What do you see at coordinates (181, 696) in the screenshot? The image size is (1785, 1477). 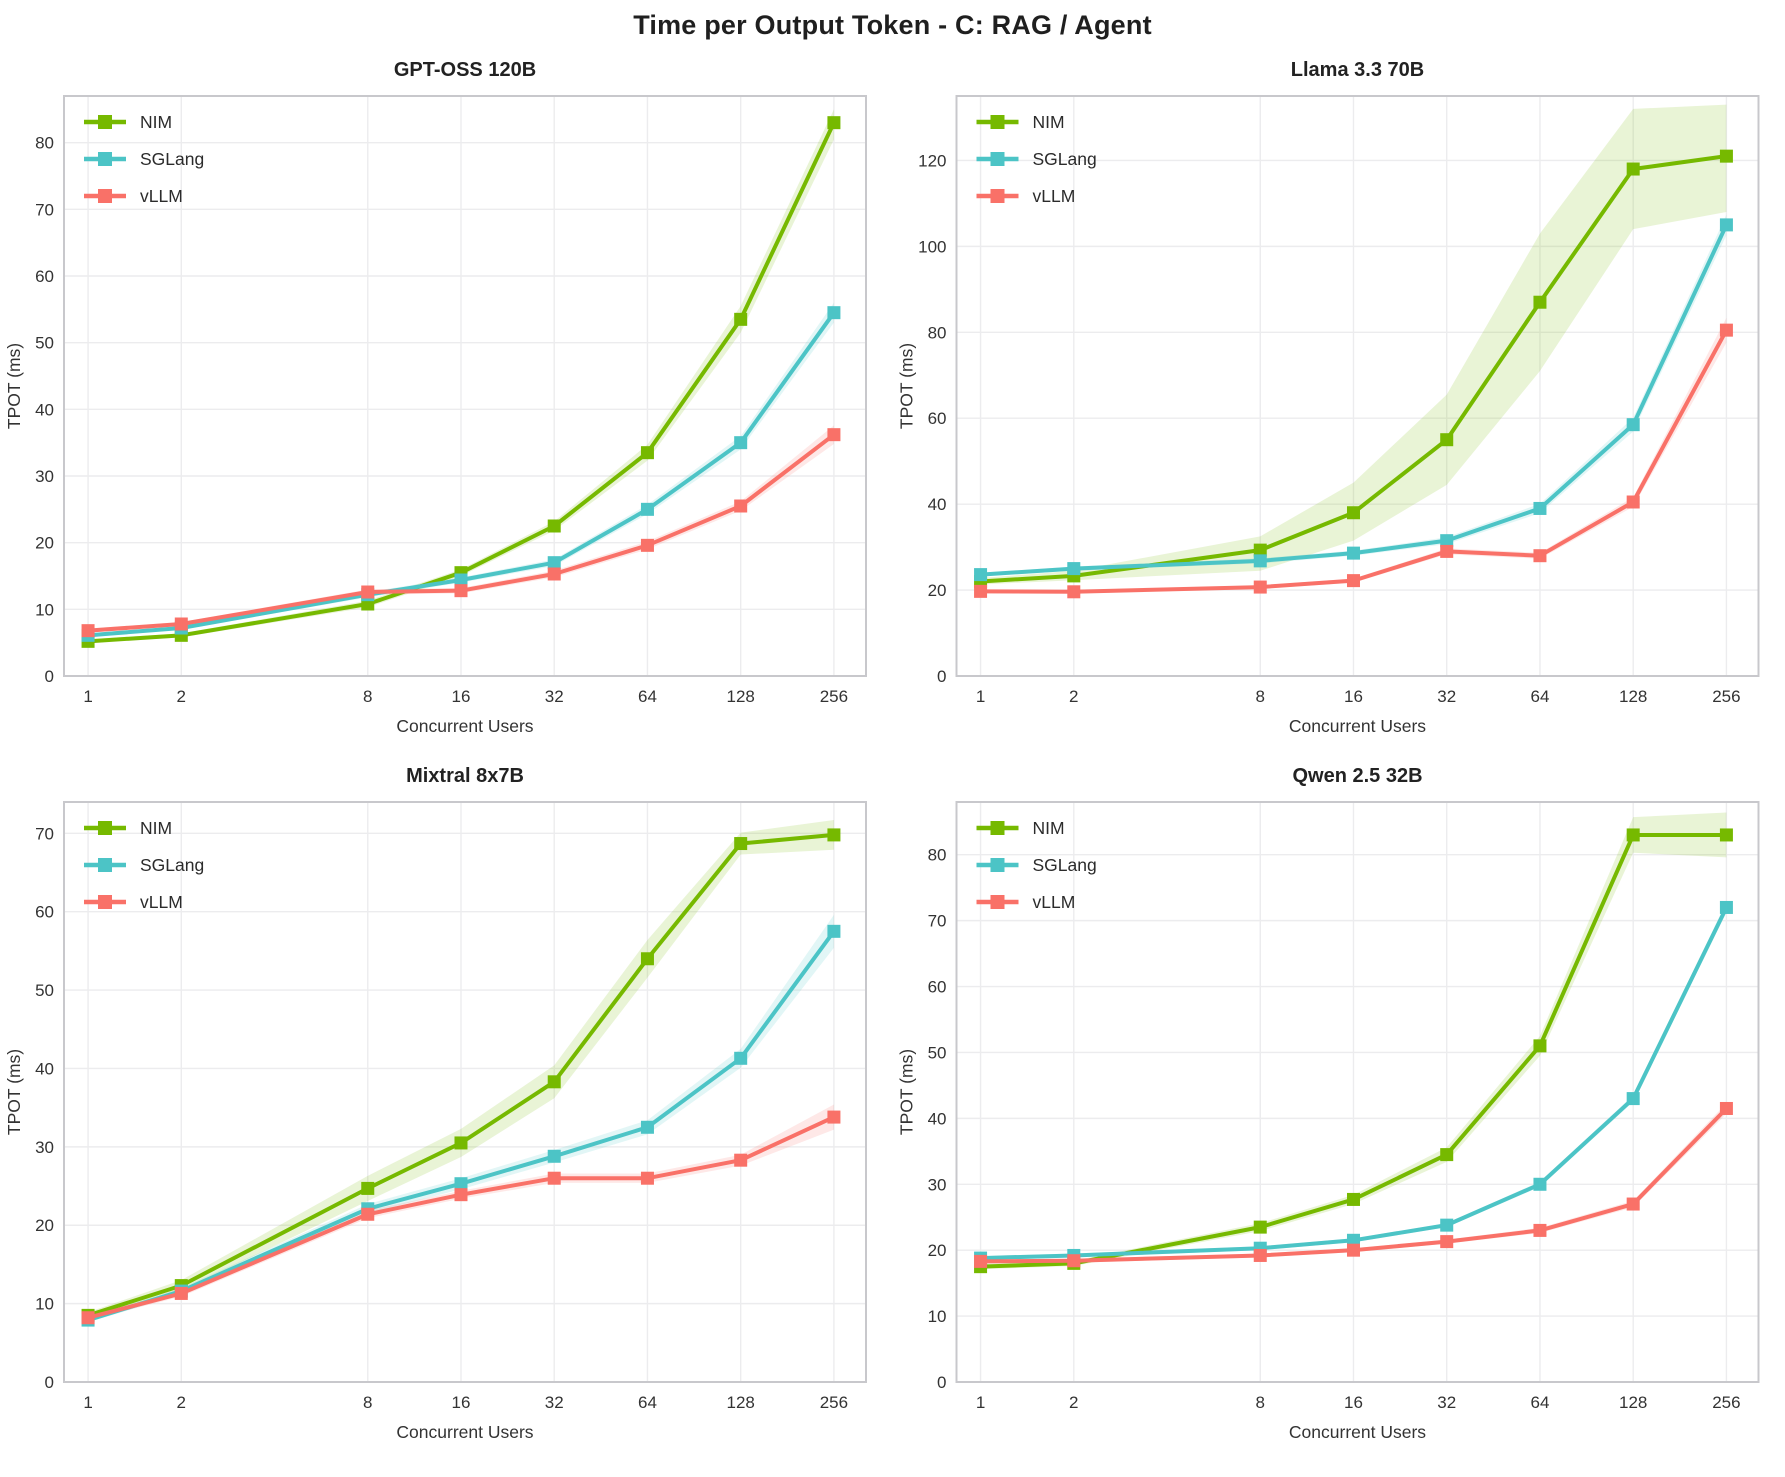 I see `svg-text: 2` at bounding box center [181, 696].